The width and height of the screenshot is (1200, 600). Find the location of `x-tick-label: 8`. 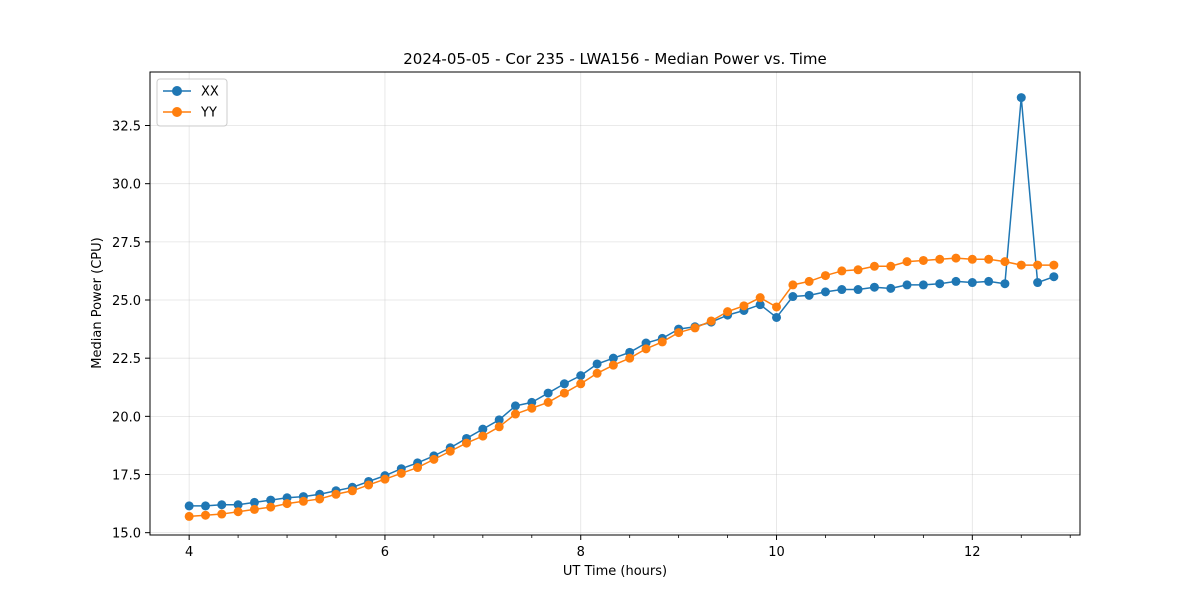

x-tick-label: 8 is located at coordinates (581, 552).